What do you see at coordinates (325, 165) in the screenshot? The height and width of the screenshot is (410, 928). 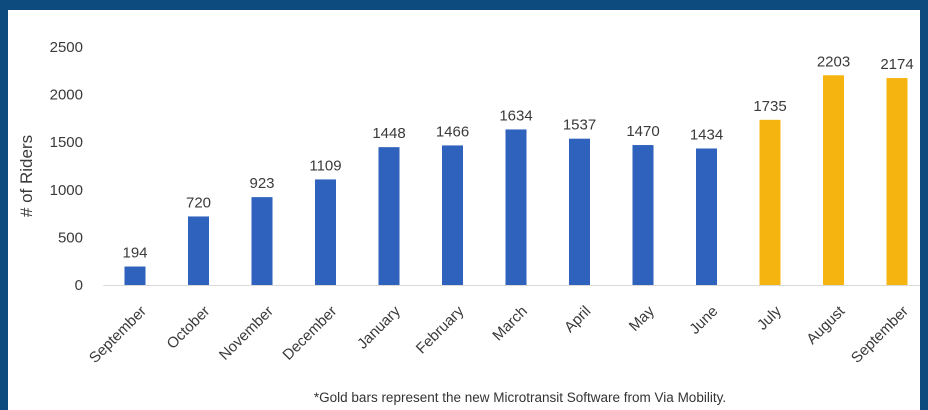 I see `bar-data-label: 1109` at bounding box center [325, 165].